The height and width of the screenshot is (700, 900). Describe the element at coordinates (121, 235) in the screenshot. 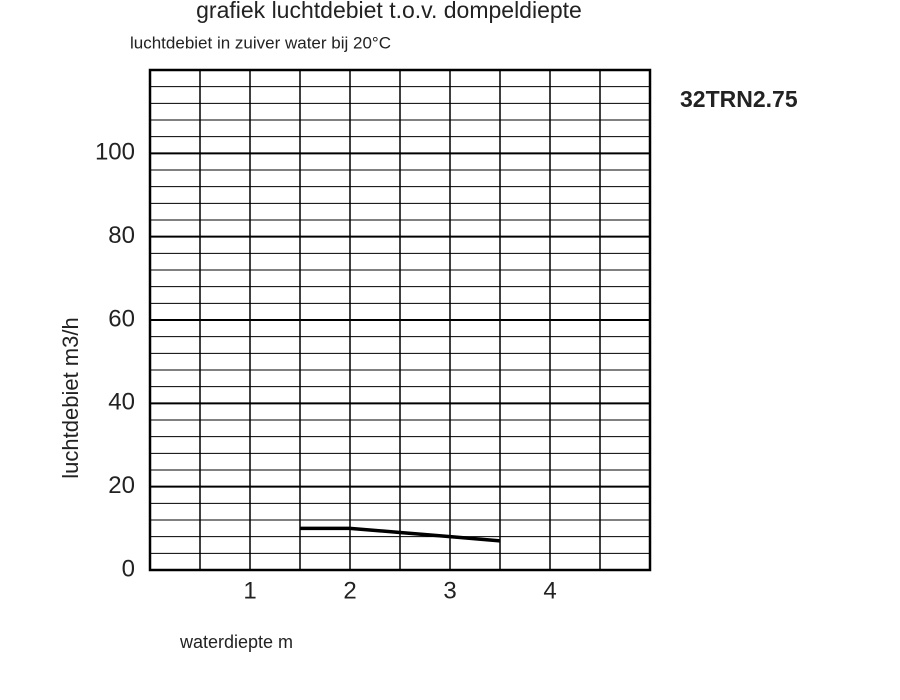

I see `y-tick-label: 80` at that location.